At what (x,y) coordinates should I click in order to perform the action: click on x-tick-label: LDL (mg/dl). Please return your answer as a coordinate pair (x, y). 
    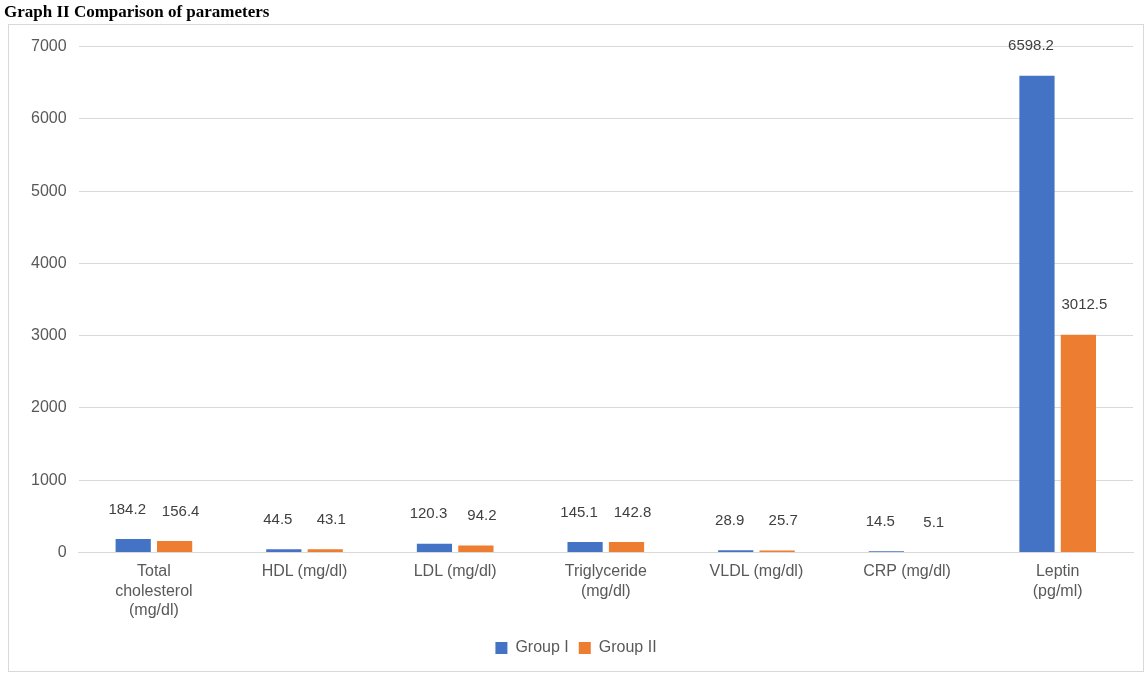
    Looking at the image, I should click on (455, 571).